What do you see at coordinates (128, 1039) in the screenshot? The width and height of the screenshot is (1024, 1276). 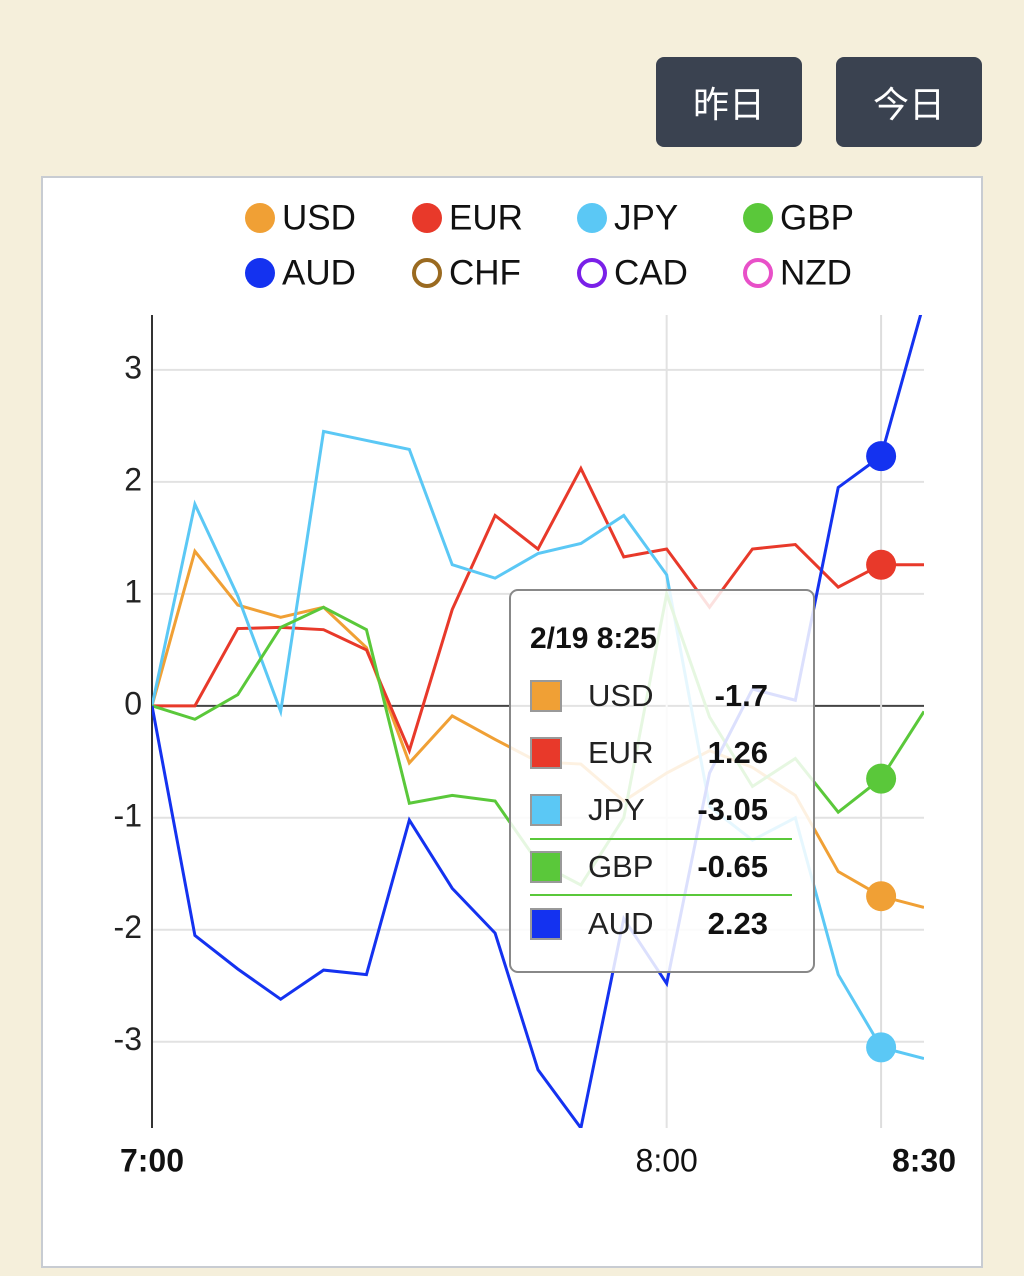 I see `y-tick-label: -3` at bounding box center [128, 1039].